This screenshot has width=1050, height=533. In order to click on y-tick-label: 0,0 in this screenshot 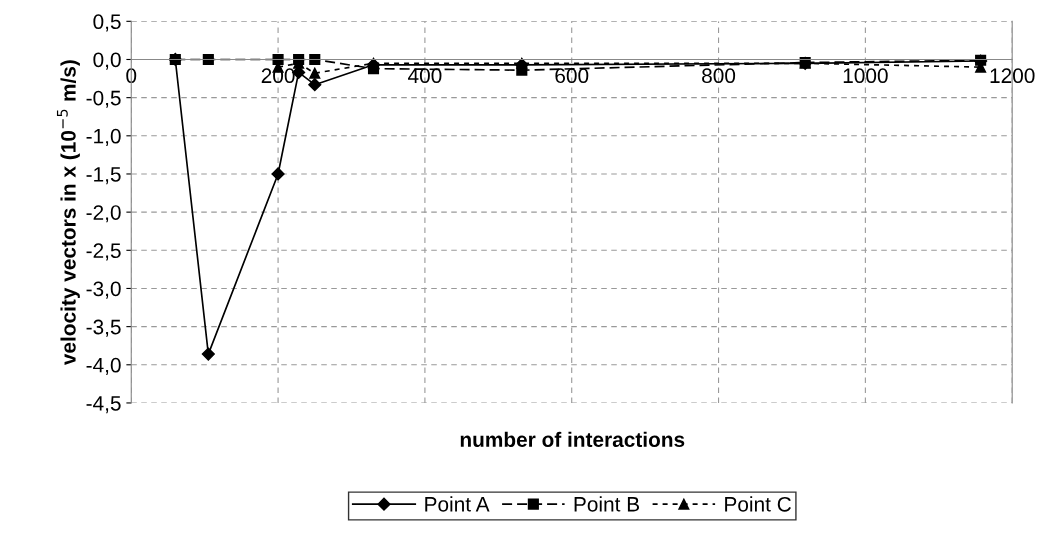, I will do `click(107, 61)`.